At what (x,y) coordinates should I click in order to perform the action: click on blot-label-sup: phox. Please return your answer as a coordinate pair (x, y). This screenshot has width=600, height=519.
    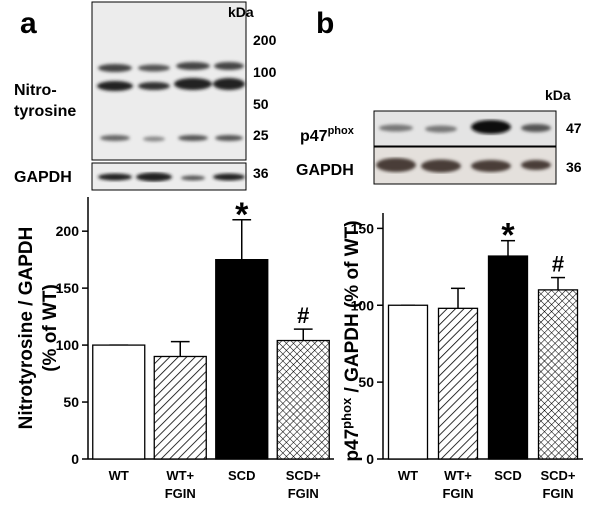
    Looking at the image, I should click on (341, 131).